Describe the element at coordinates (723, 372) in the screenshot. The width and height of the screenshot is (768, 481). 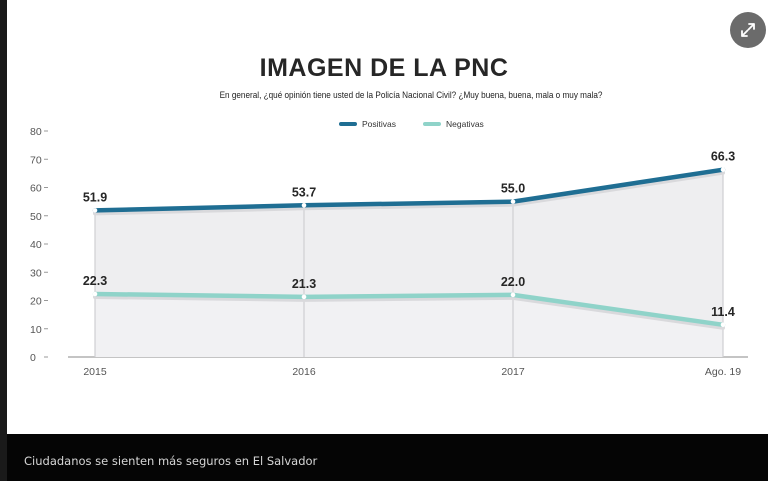
I see `x-tick-label: Ago. 19` at that location.